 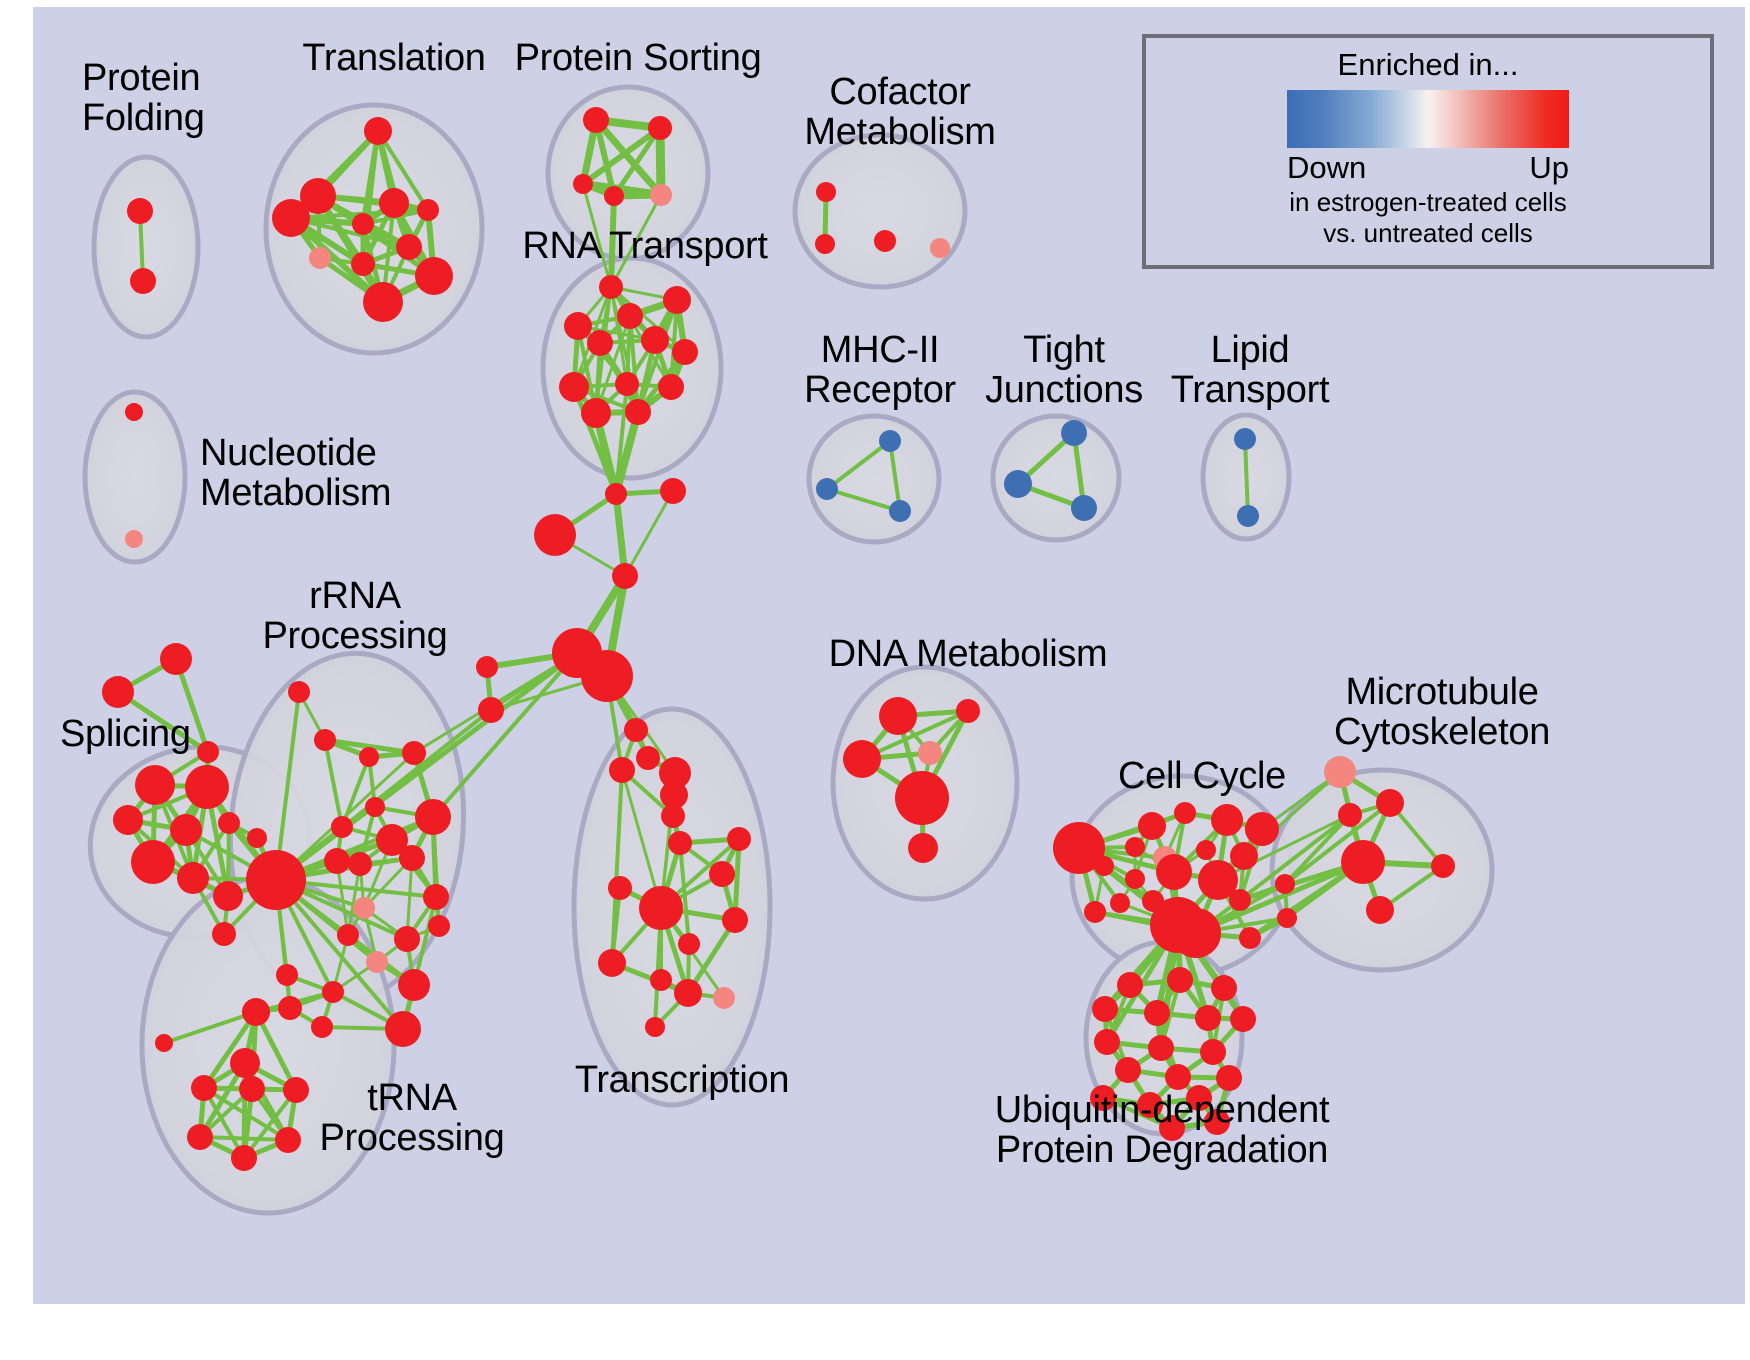 What do you see at coordinates (880, 211) in the screenshot?
I see `cluster-ellipse-cofactor-metabolism` at bounding box center [880, 211].